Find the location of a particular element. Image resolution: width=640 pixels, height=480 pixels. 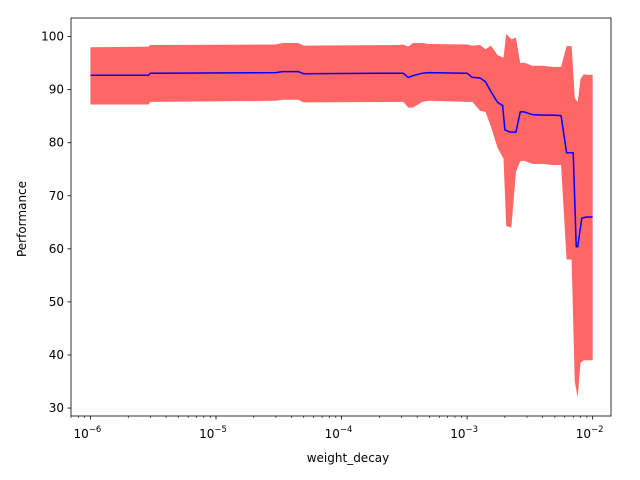

x-tick-label: 10⁻⁵ is located at coordinates (213, 433).